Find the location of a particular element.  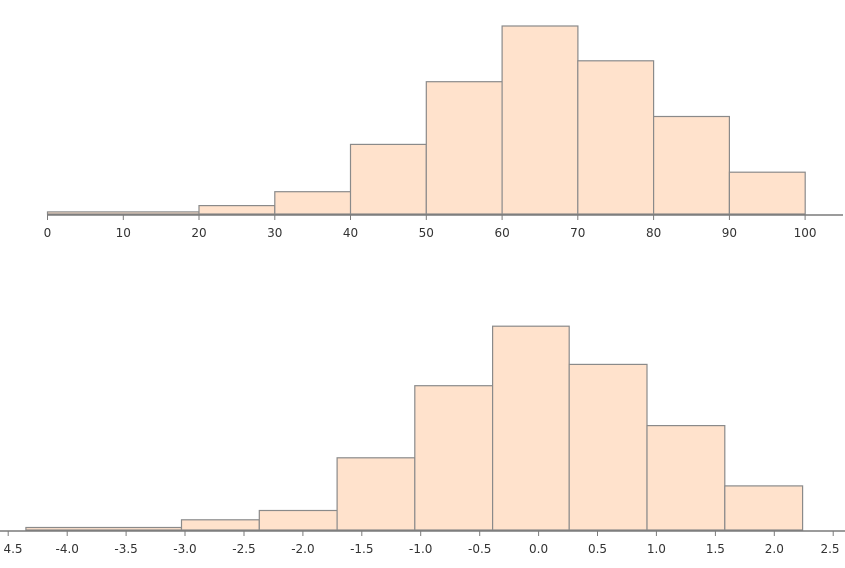

x-tick-label: -1.5 is located at coordinates (361, 549).